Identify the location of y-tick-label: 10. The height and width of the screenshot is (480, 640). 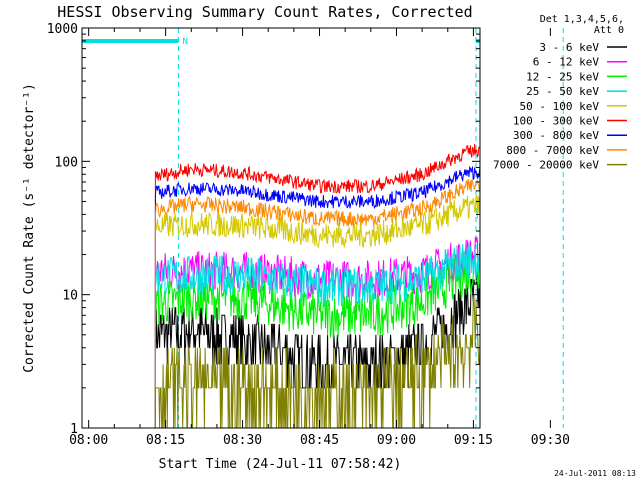
(70, 296).